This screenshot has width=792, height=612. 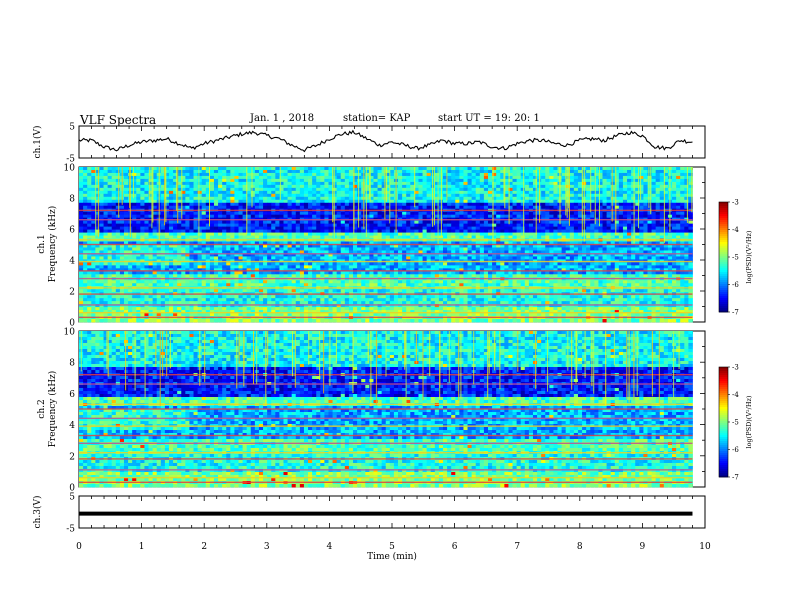 What do you see at coordinates (37, 142) in the screenshot?
I see `y-axis-label: ch.1(V)` at bounding box center [37, 142].